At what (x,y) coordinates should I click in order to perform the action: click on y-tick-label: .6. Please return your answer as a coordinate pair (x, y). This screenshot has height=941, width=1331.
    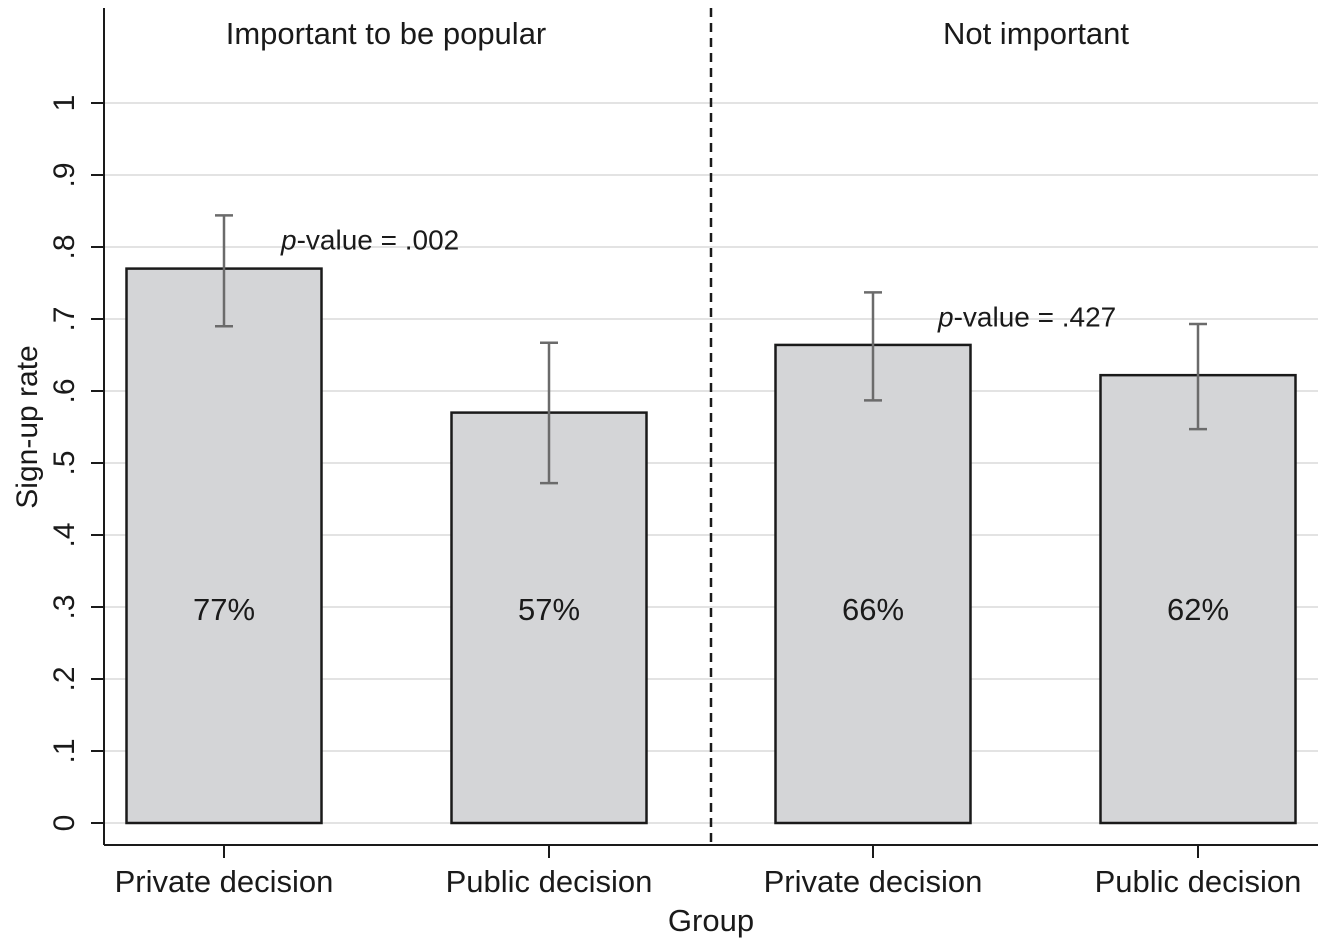
    Looking at the image, I should click on (64, 390).